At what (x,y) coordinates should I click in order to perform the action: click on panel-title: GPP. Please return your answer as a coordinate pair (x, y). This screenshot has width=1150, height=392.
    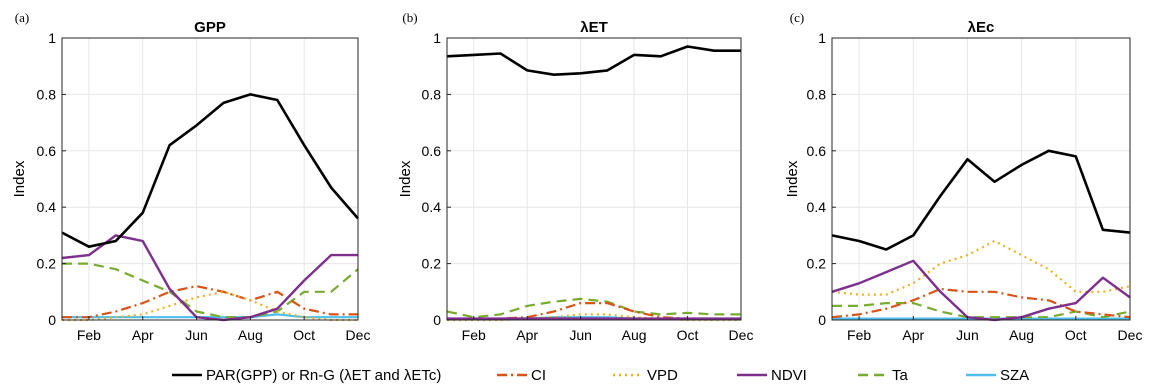
    Looking at the image, I should click on (210, 27).